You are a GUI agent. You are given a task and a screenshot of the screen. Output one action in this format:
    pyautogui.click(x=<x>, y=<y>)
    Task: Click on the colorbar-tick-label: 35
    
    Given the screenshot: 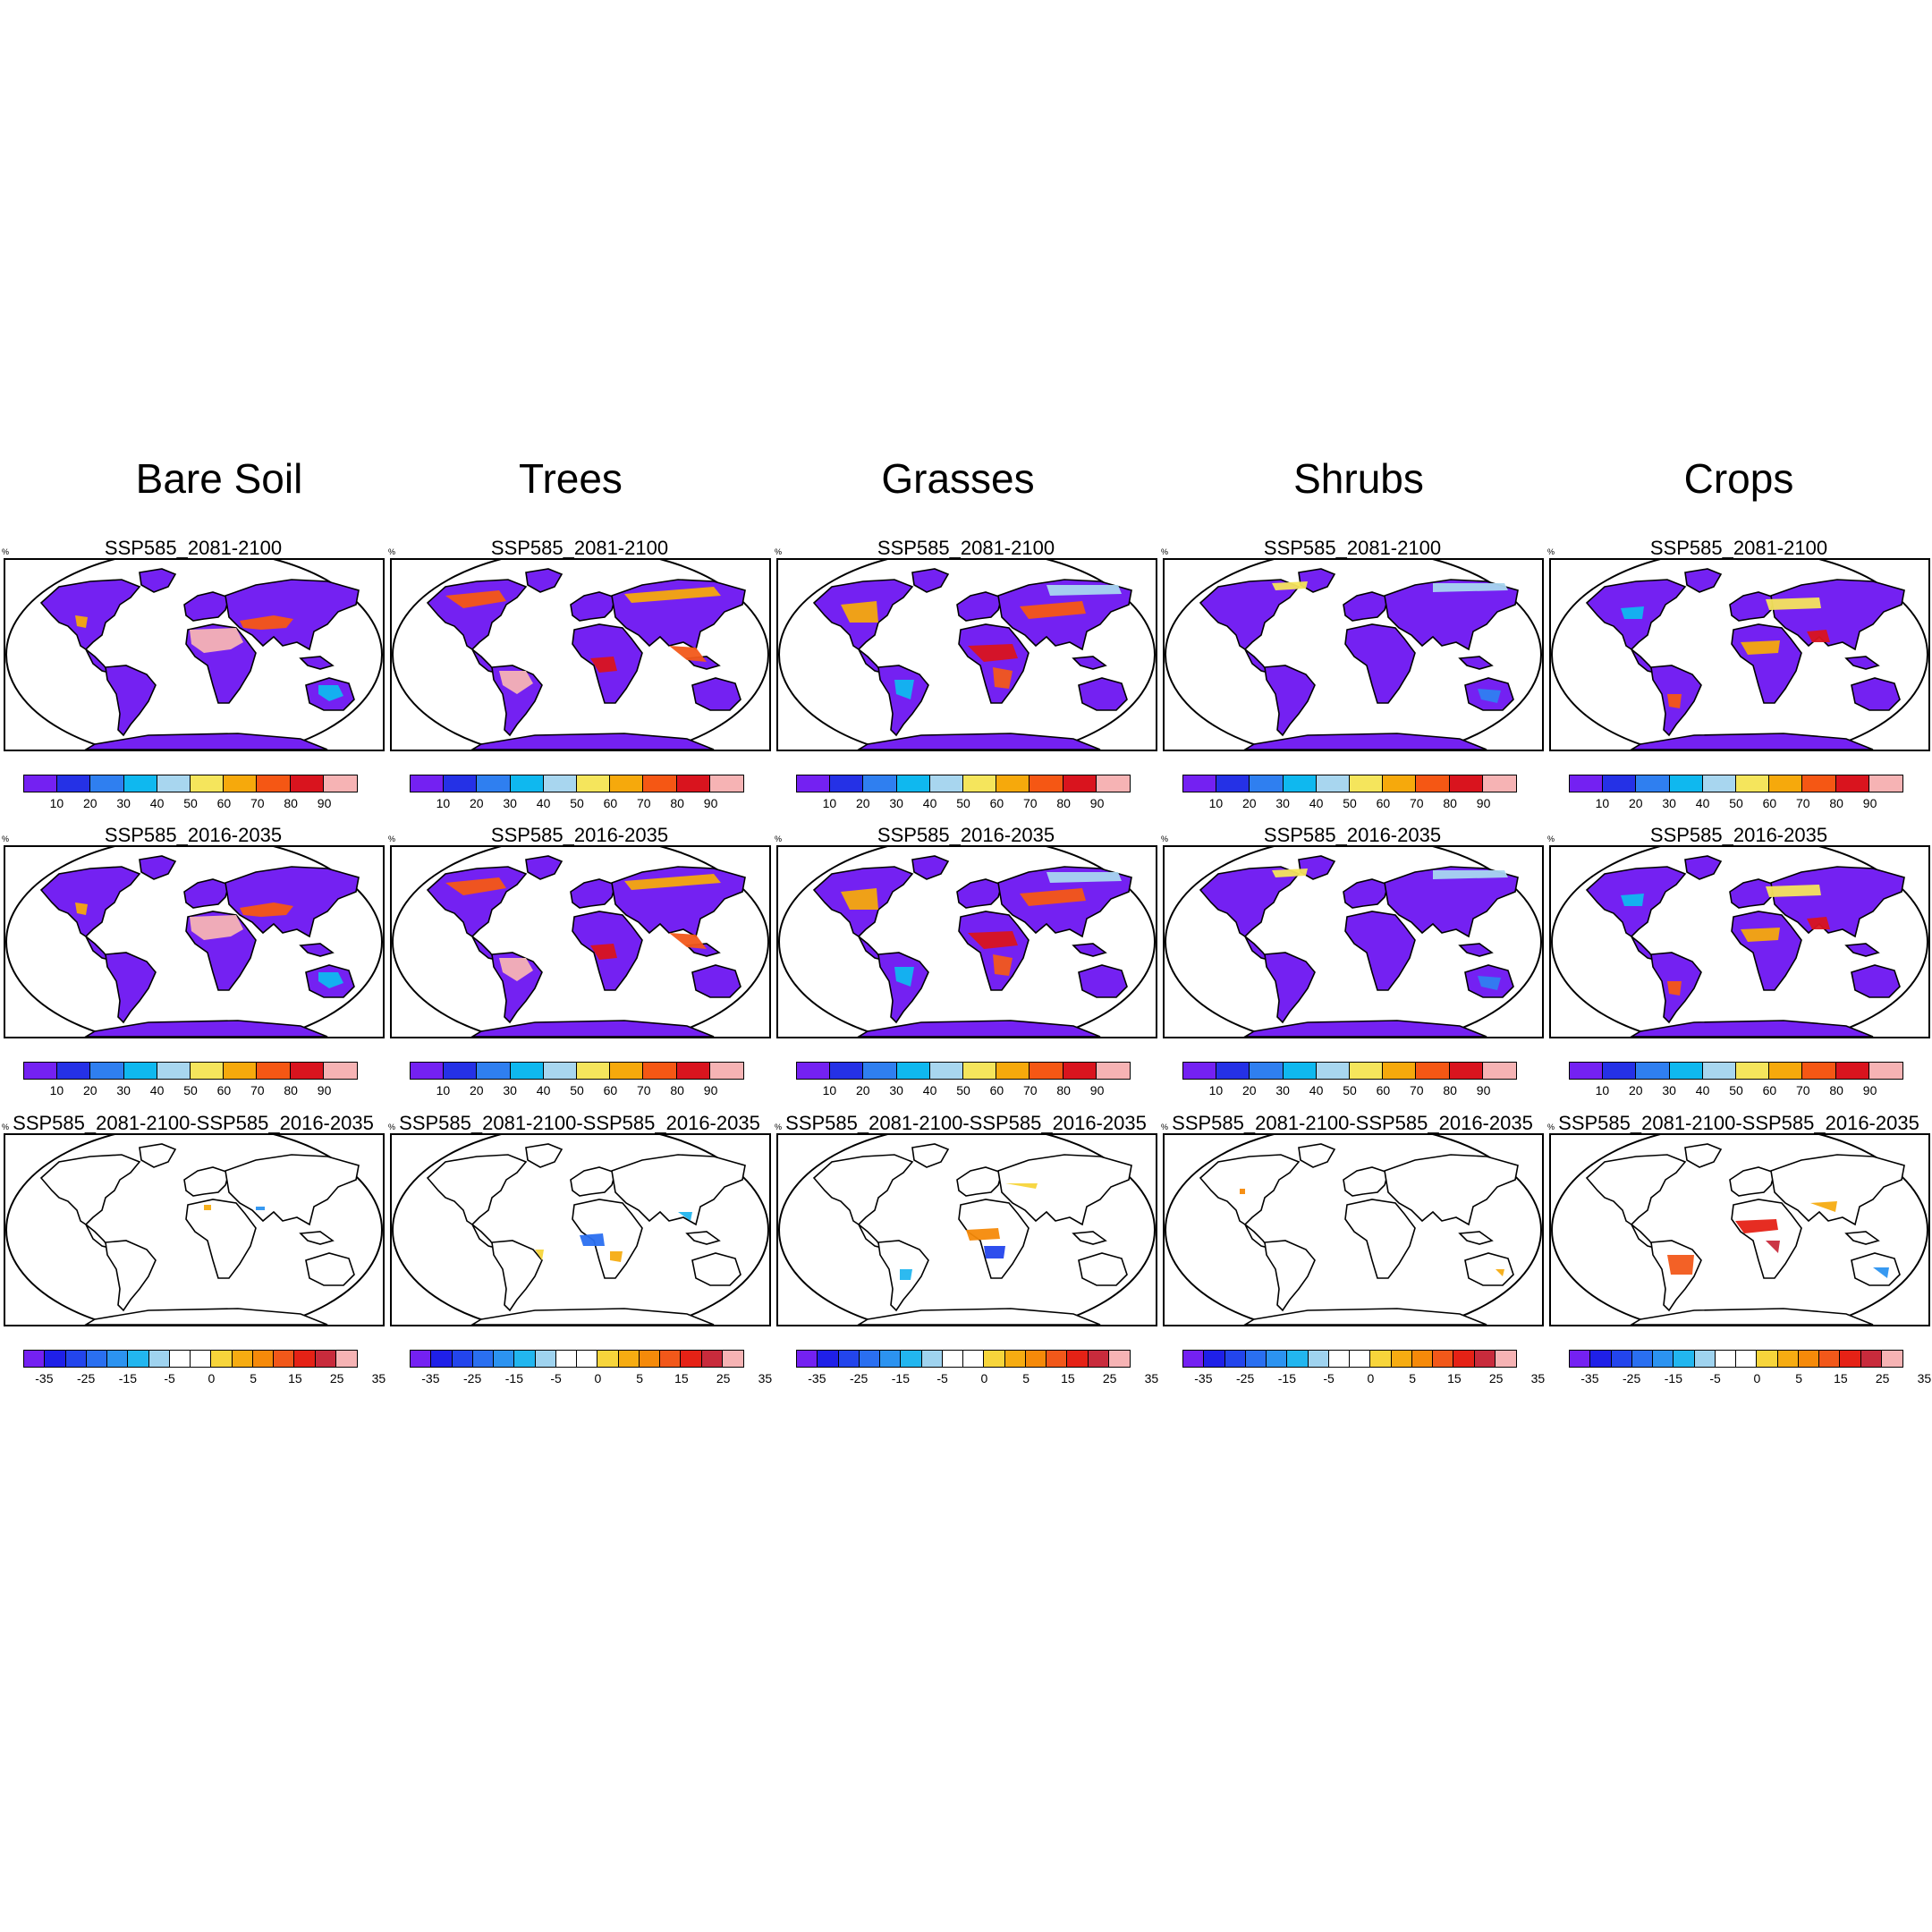 What is the action you would take?
    pyautogui.click(x=765, y=1378)
    